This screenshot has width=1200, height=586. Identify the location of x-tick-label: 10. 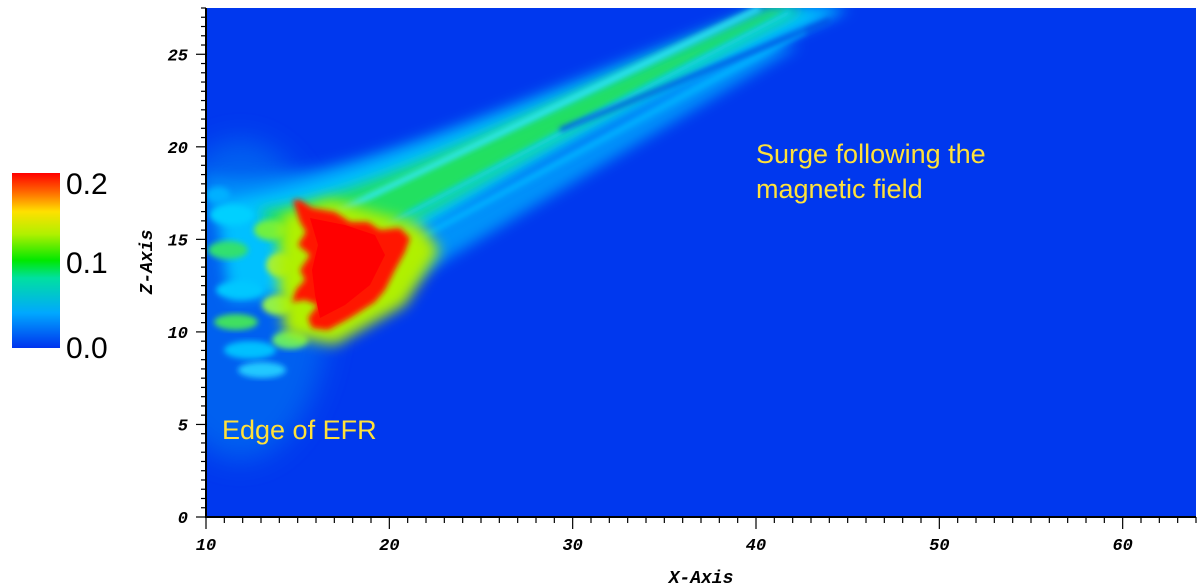
(206, 546).